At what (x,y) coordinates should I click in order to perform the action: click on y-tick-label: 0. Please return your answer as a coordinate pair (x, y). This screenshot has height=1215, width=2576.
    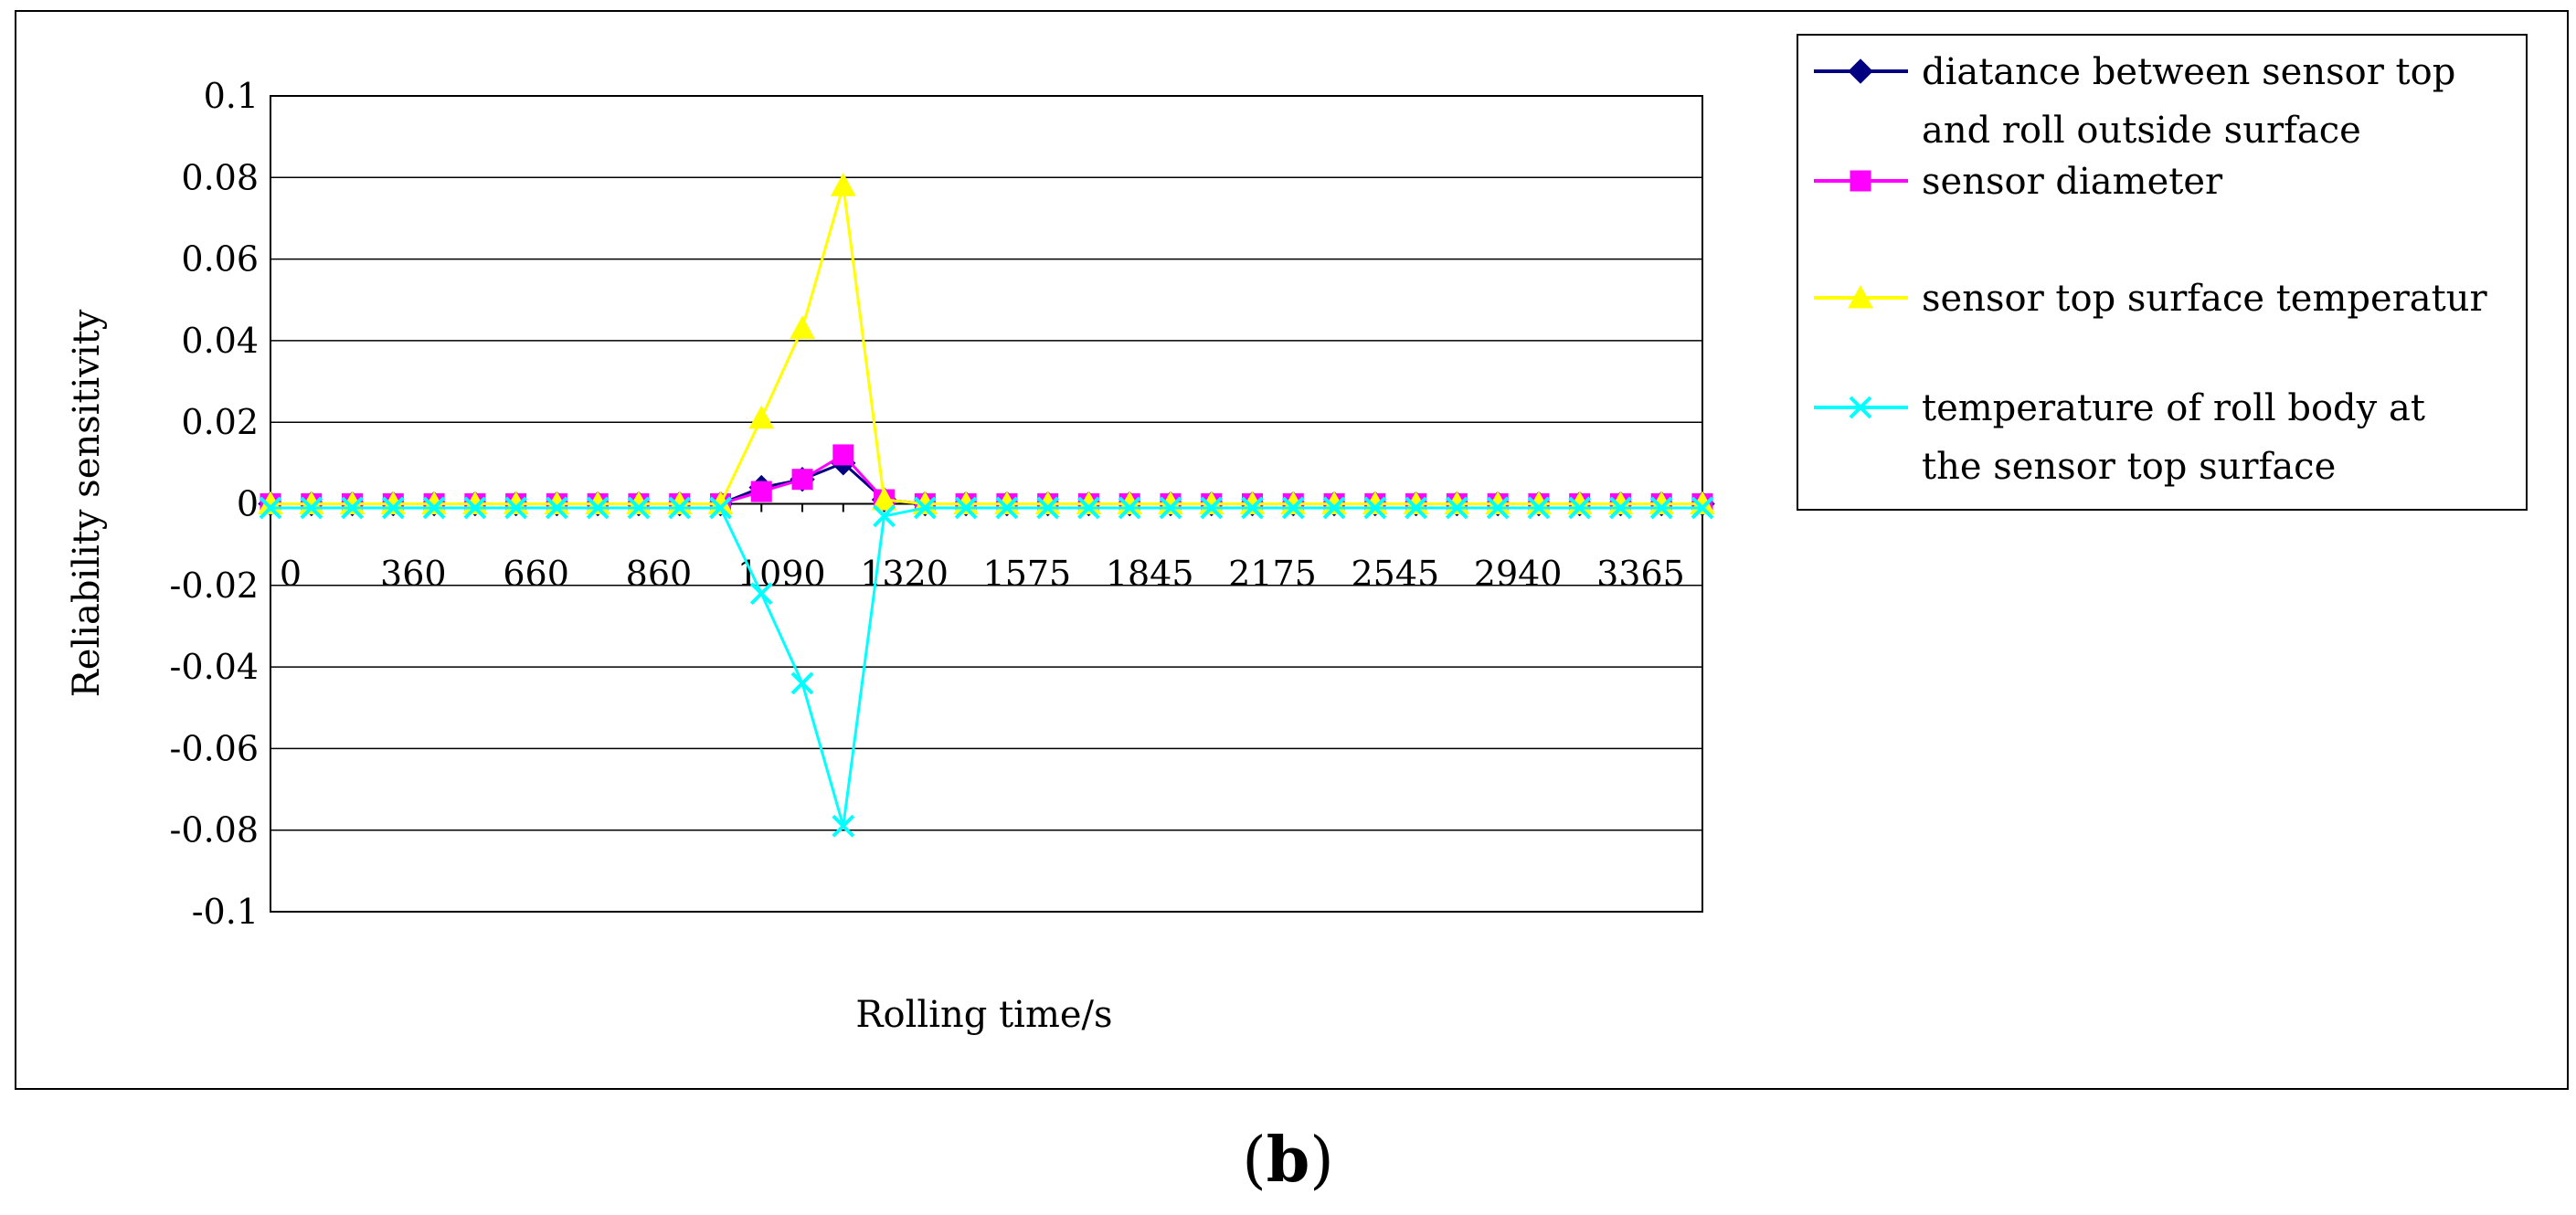
    Looking at the image, I should click on (248, 504).